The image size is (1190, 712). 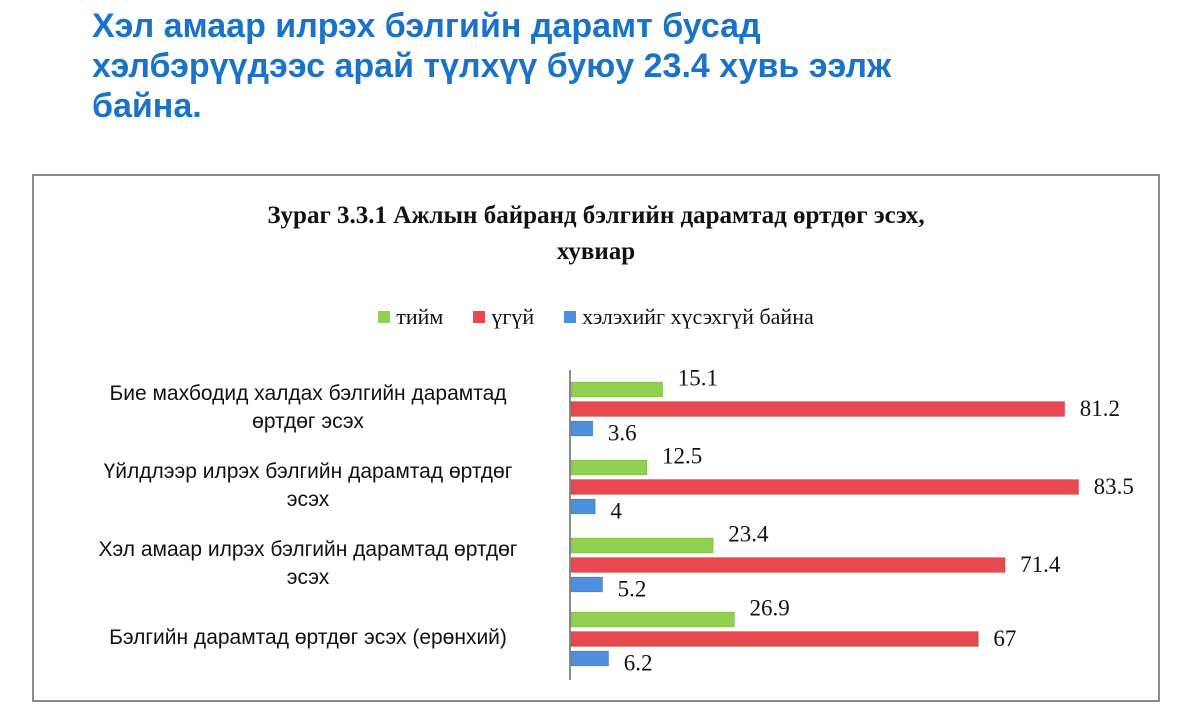 I want to click on data-label-yes-0: 15.1, so click(x=698, y=378).